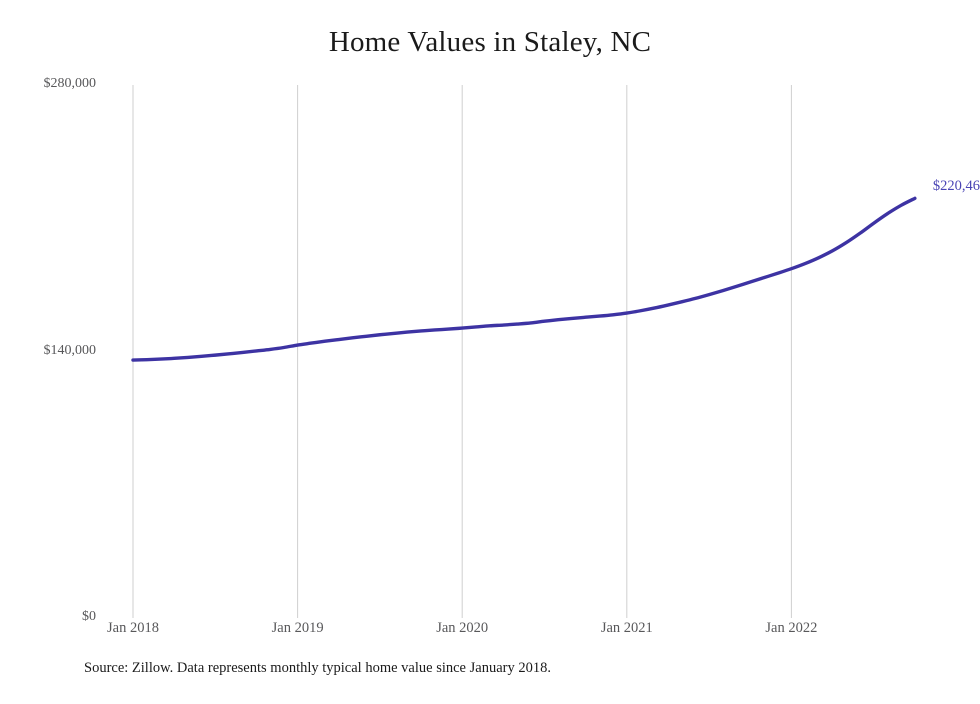 Image resolution: width=980 pixels, height=704 pixels. What do you see at coordinates (70, 350) in the screenshot?
I see `y-axis-tick-label-mid: $140,000` at bounding box center [70, 350].